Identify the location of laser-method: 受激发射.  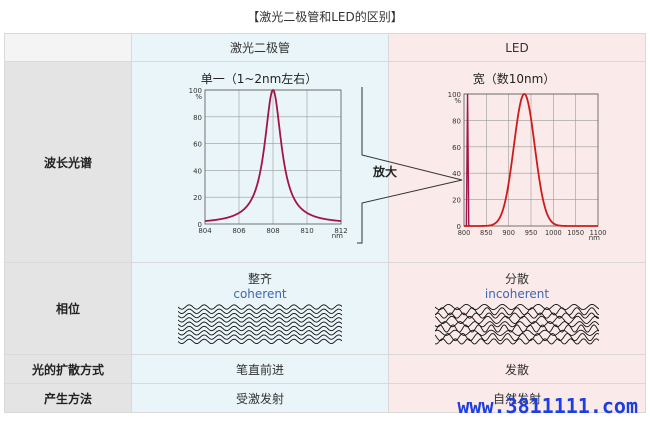
(260, 398).